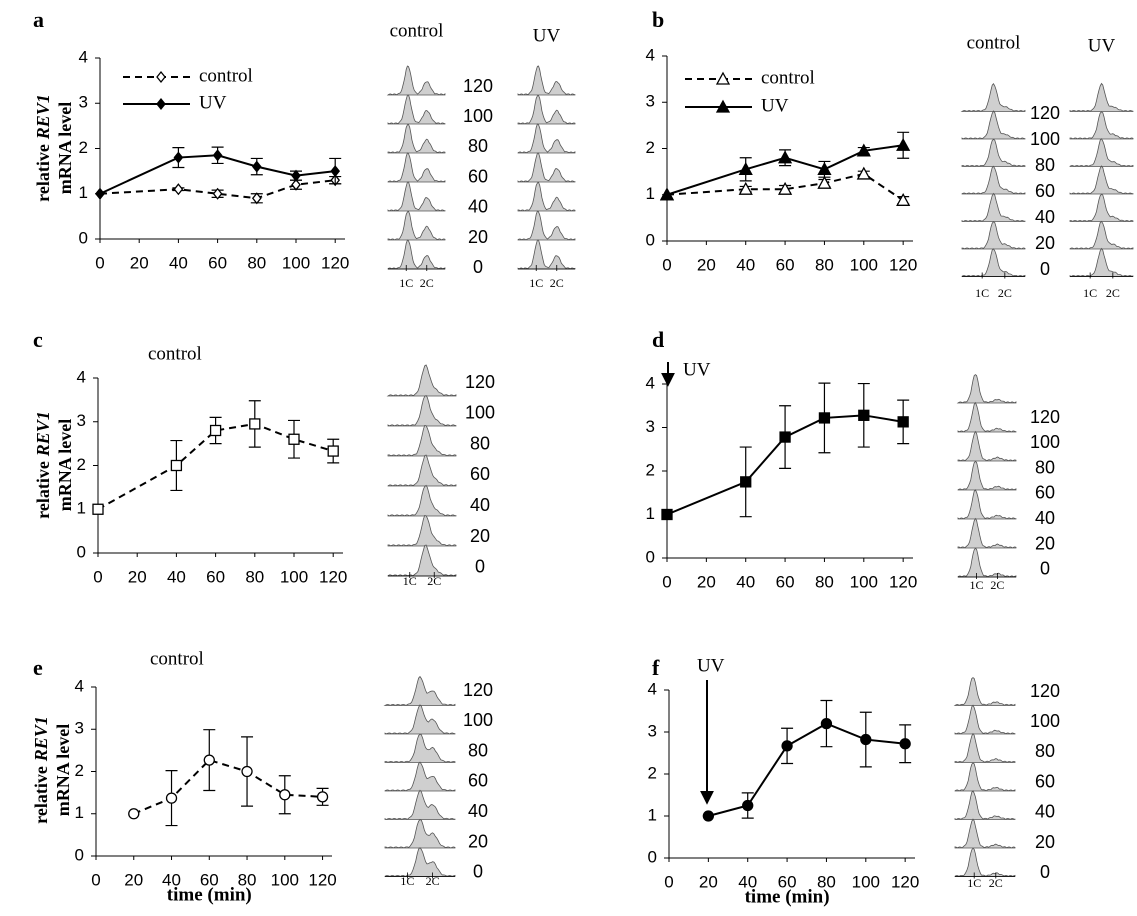  Describe the element at coordinates (697, 369) in the screenshot. I see `annotation: UV` at that location.